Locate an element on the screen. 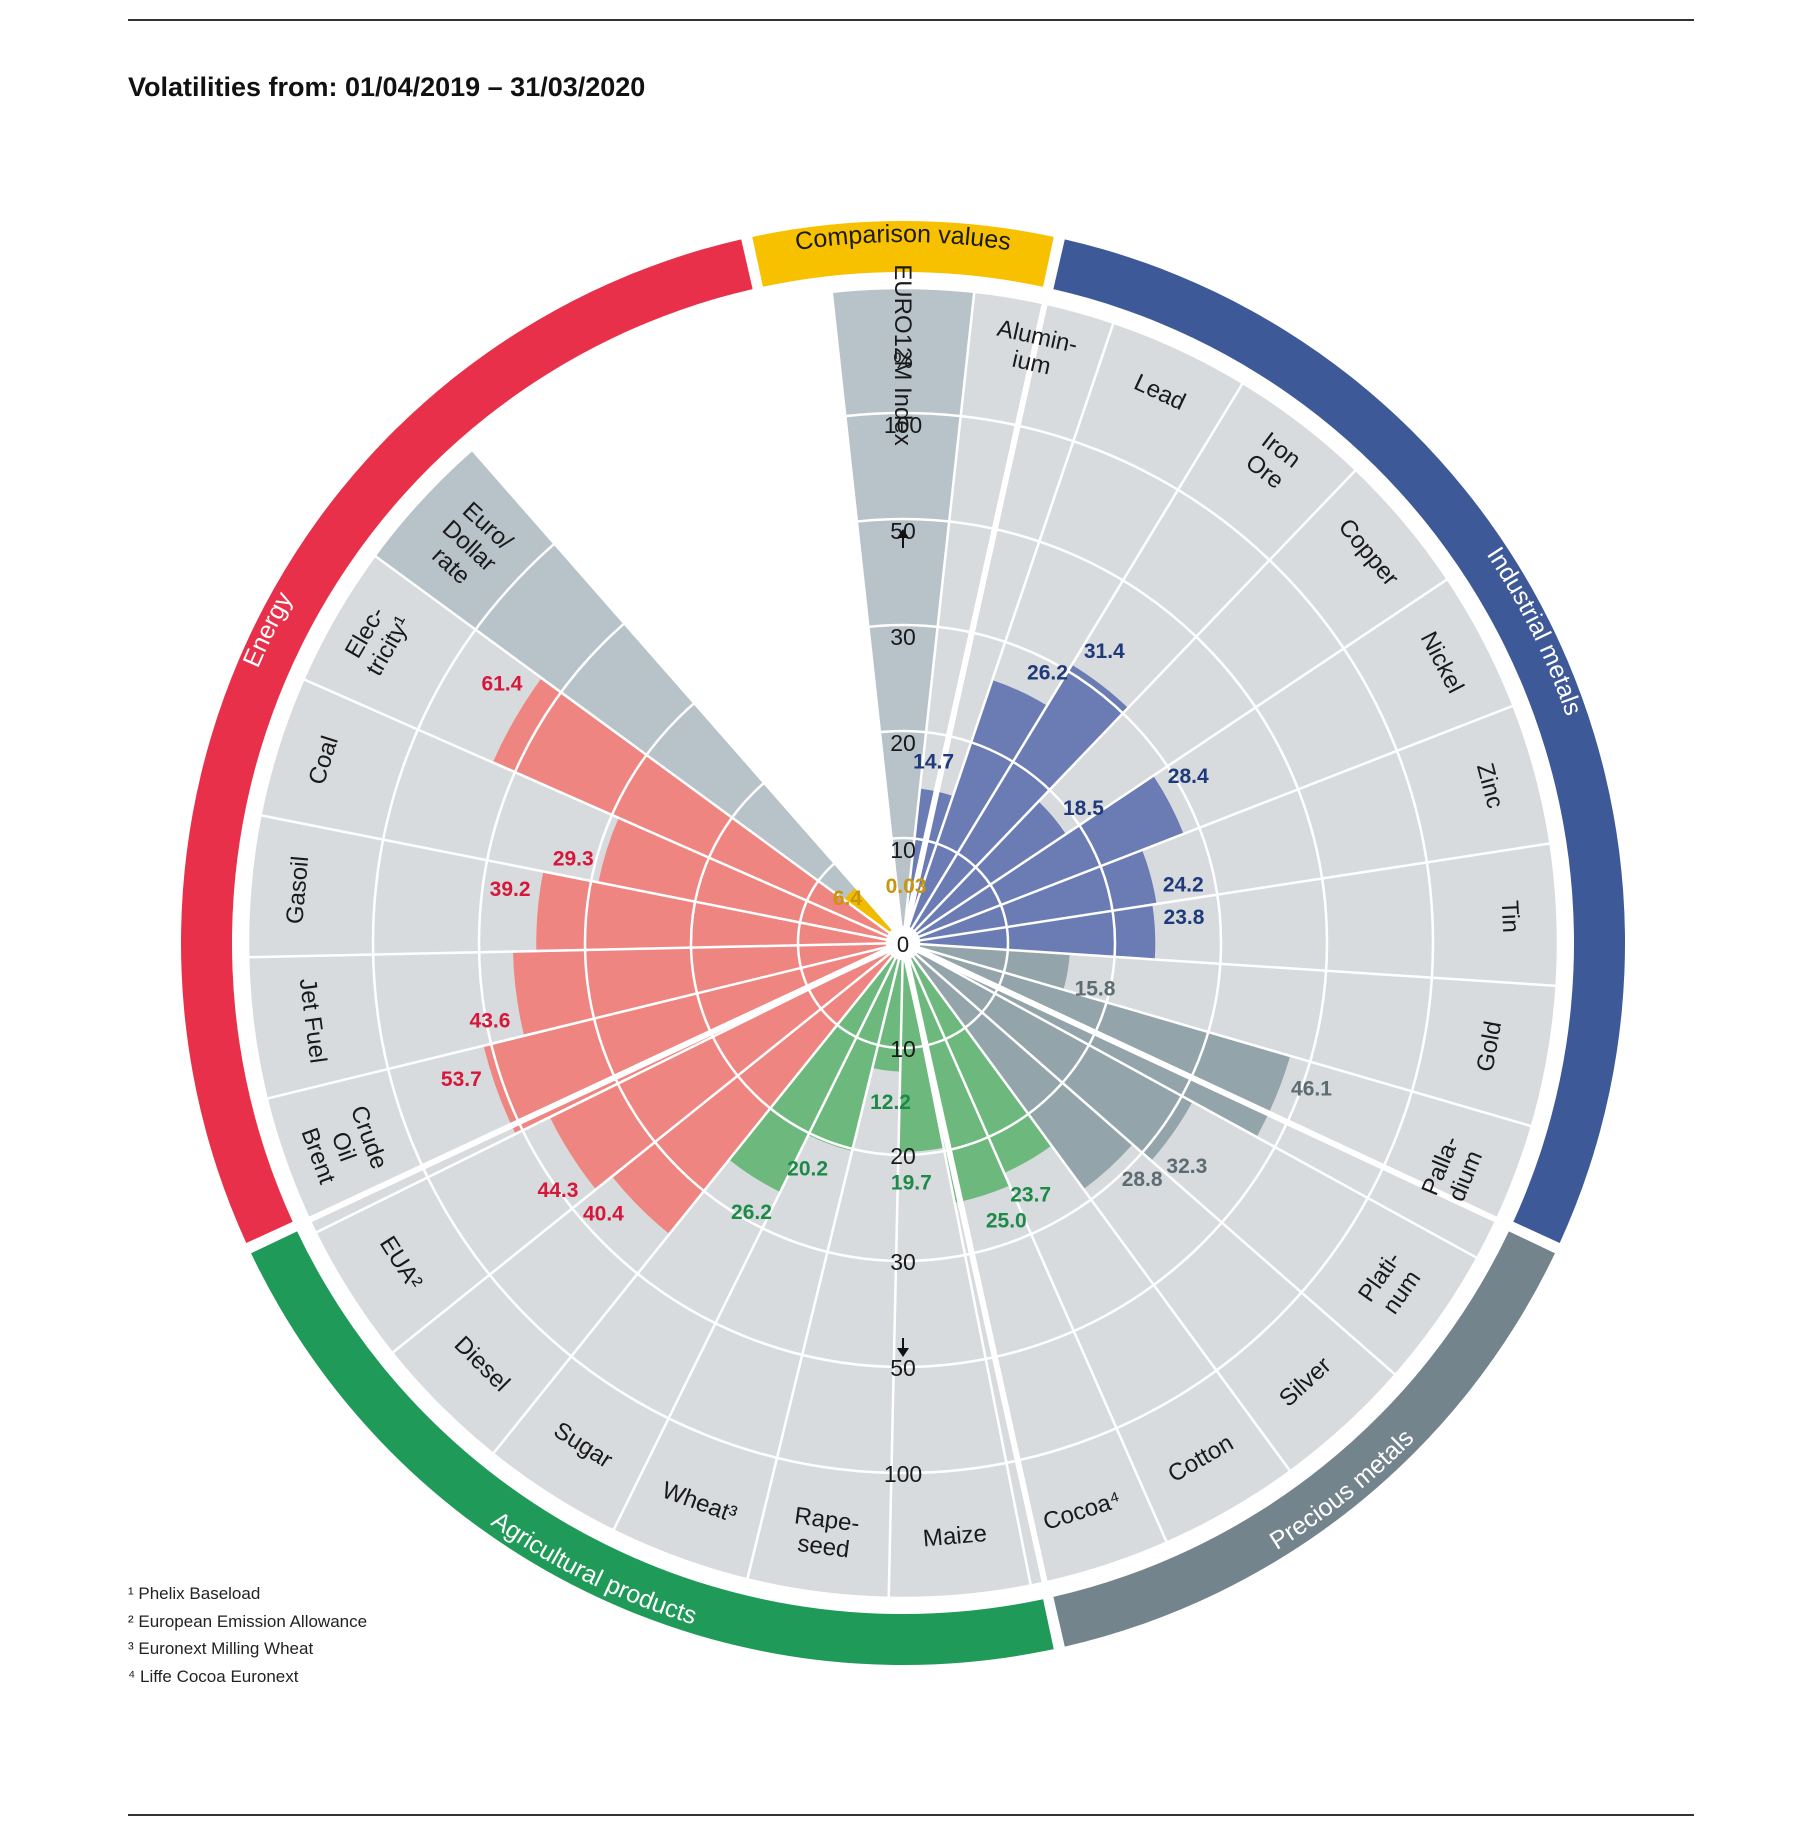  value-label: 25.0 is located at coordinates (1006, 1220).